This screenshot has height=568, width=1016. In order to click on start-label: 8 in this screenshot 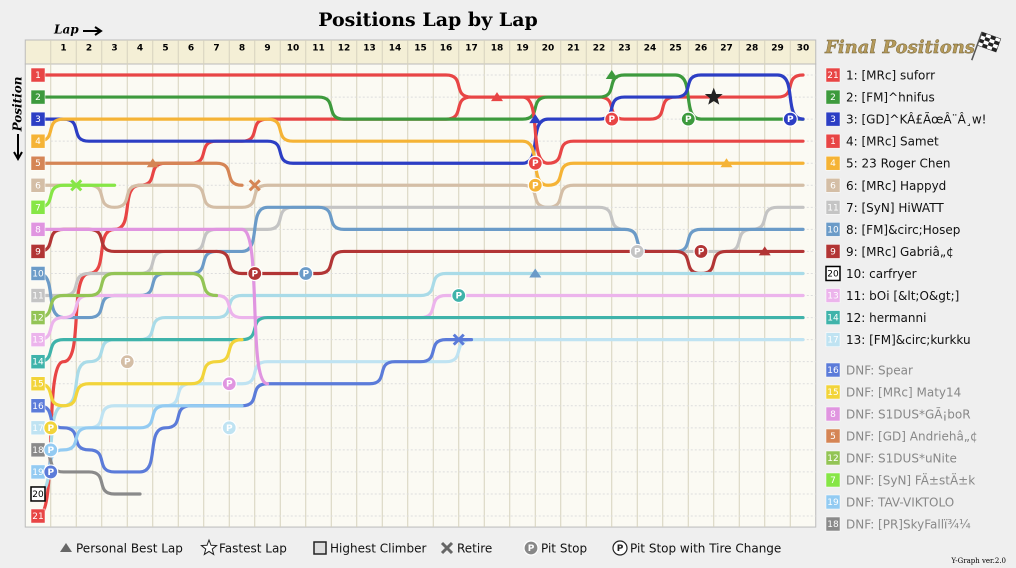, I will do `click(38, 230)`.